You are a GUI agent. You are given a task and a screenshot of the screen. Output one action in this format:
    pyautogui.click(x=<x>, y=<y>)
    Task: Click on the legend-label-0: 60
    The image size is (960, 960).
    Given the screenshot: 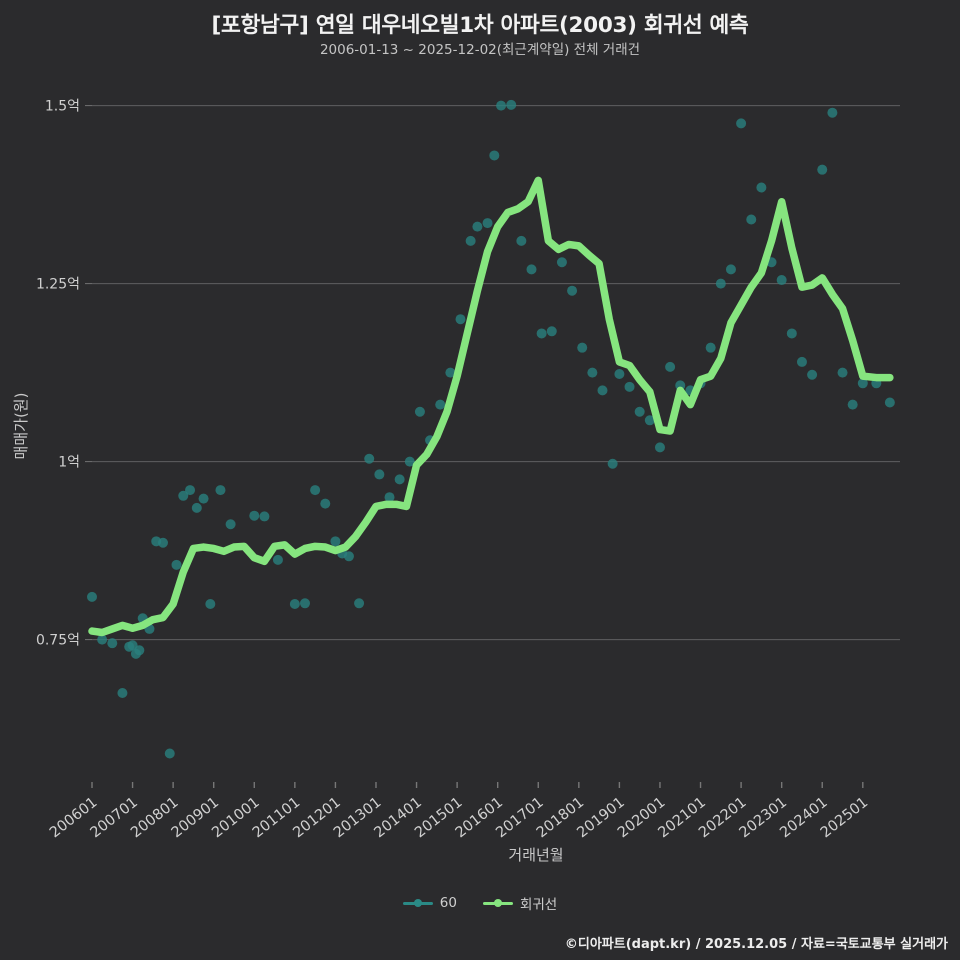 What is the action you would take?
    pyautogui.click(x=448, y=903)
    